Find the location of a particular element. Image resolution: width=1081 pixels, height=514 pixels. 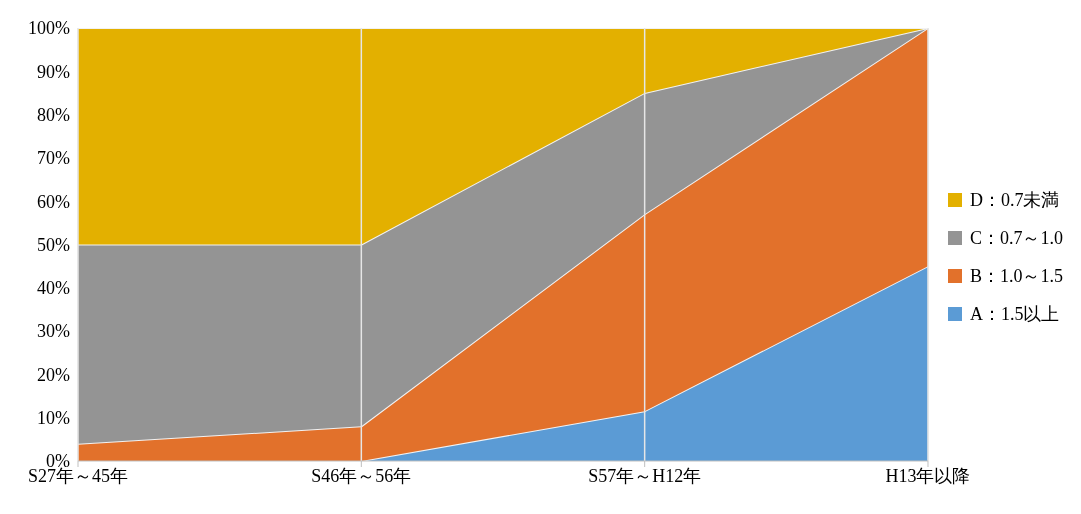

y-tick-label: 50% is located at coordinates (53, 244).